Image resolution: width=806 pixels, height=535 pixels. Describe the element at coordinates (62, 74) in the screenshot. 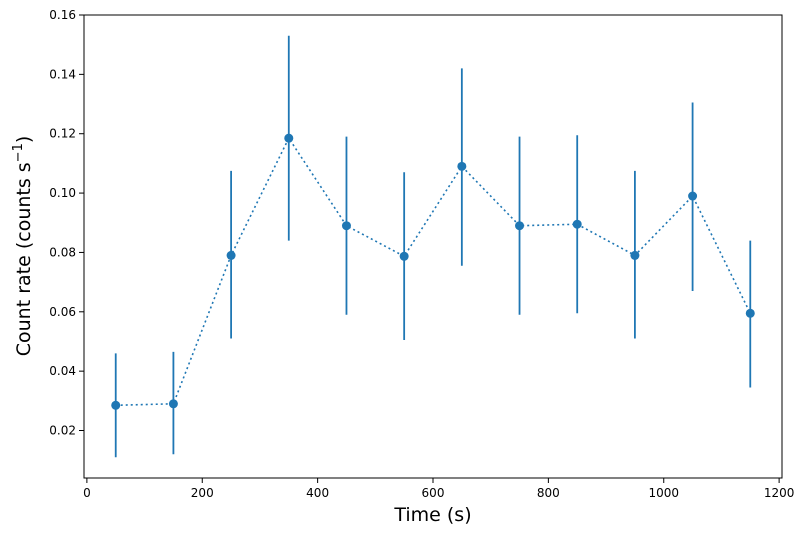

I see `y-tick-label: 0.14` at that location.